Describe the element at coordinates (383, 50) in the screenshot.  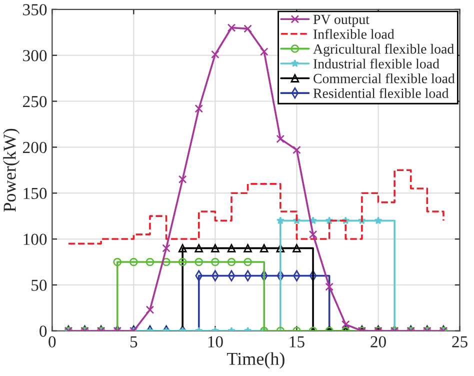
I see `legend-label: Agricultural flexible load` at that location.